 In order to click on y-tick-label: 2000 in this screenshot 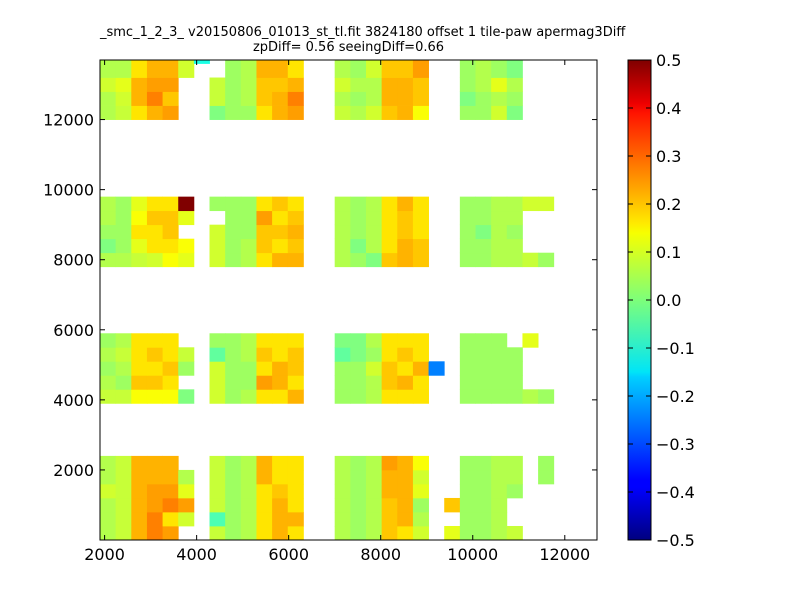, I will do `click(73, 470)`.